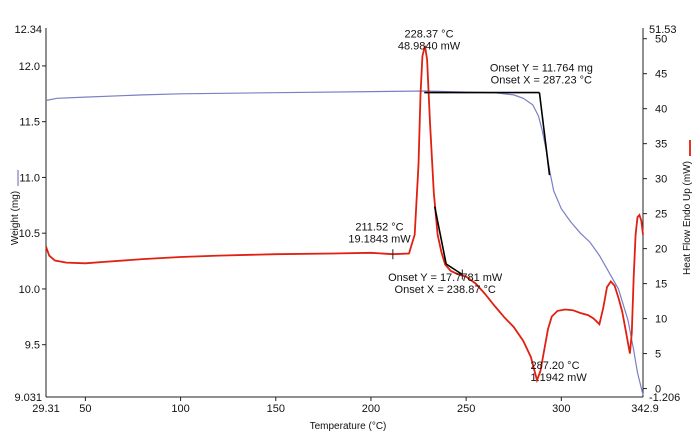 The image size is (700, 433). I want to click on right-tick-label: 40, so click(661, 110).